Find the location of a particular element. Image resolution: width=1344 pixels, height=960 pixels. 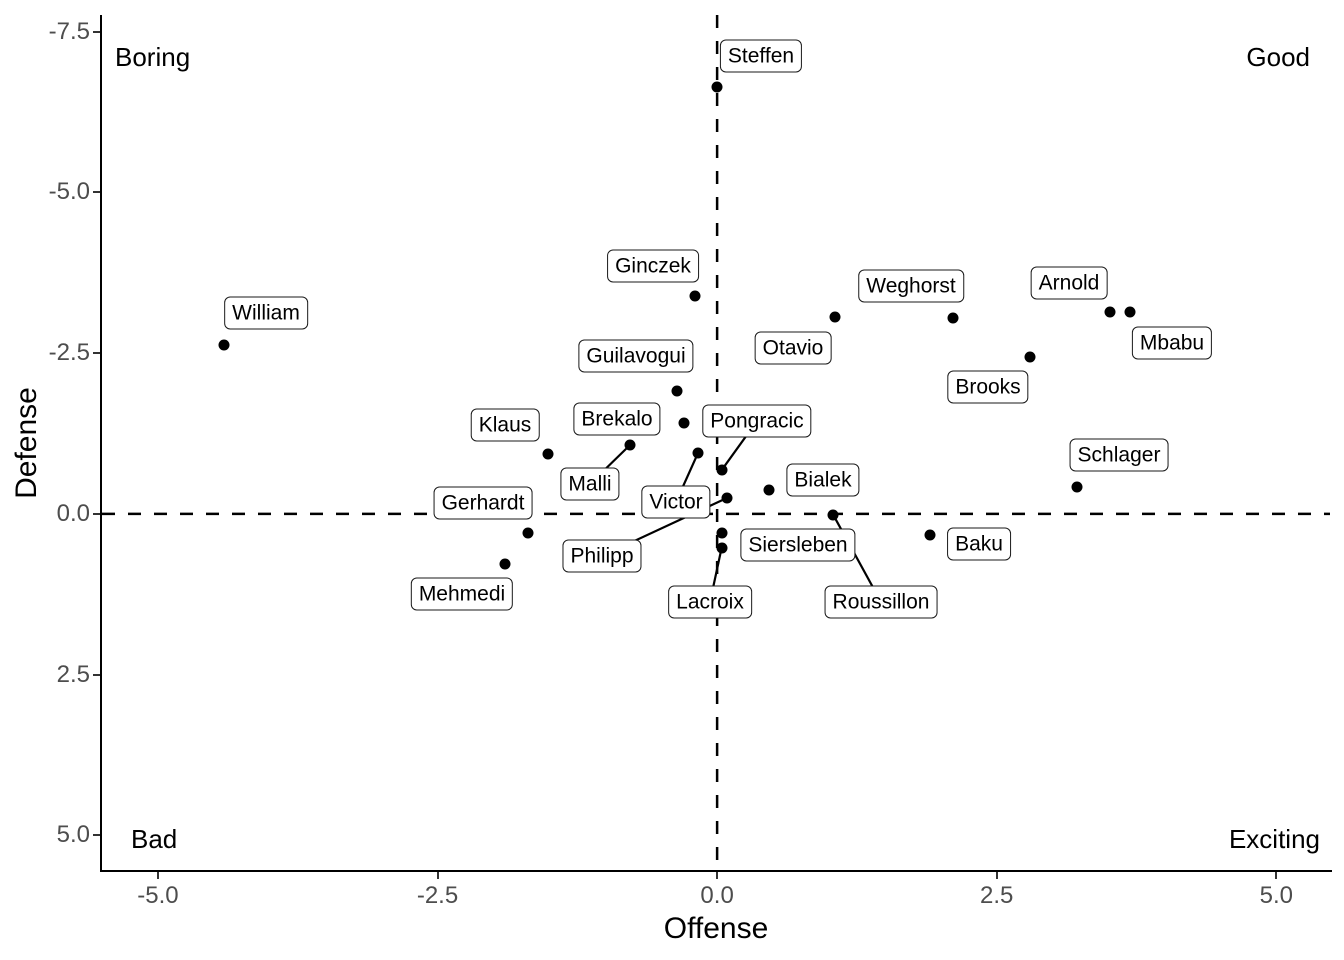

point-label-otavio: Otavio is located at coordinates (793, 348).